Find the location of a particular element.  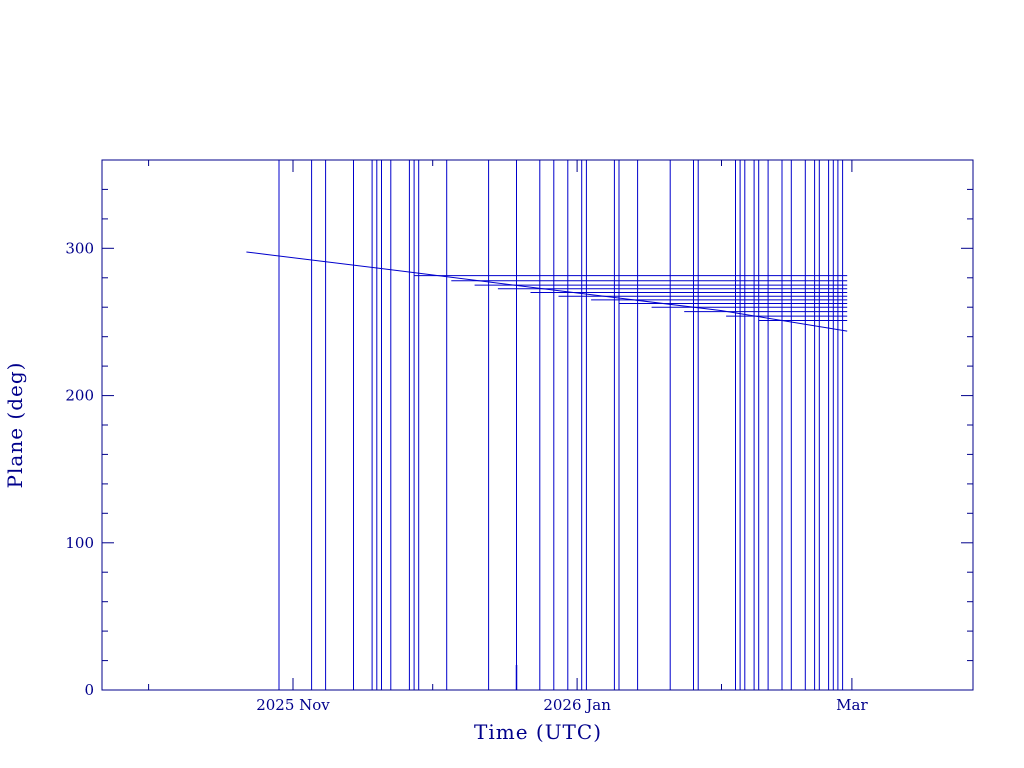

y-axis-title: Plane (deg) is located at coordinates (15, 425).